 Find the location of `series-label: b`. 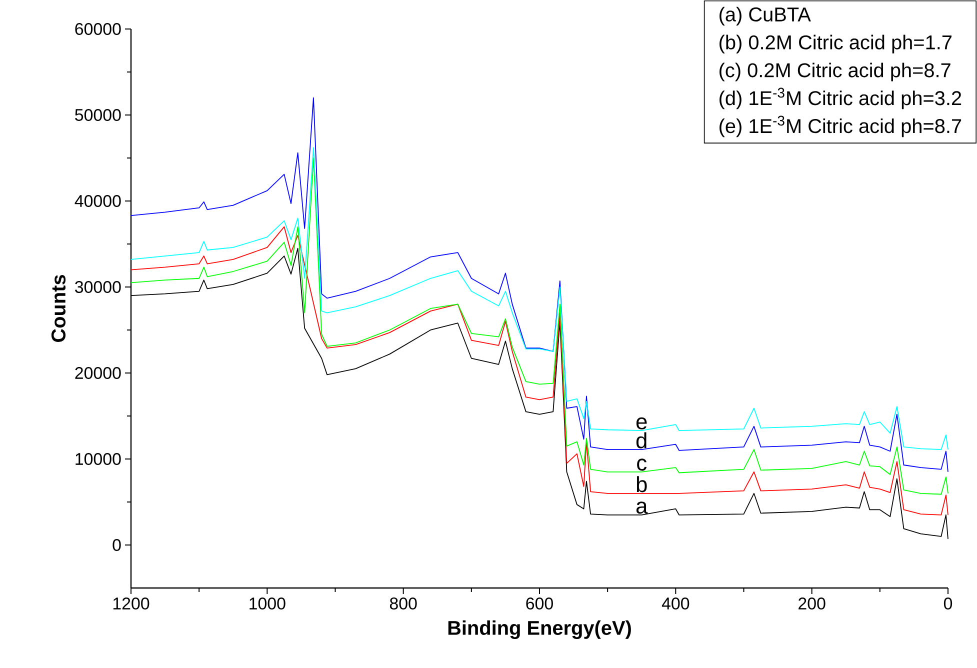

series-label: b is located at coordinates (641, 484).